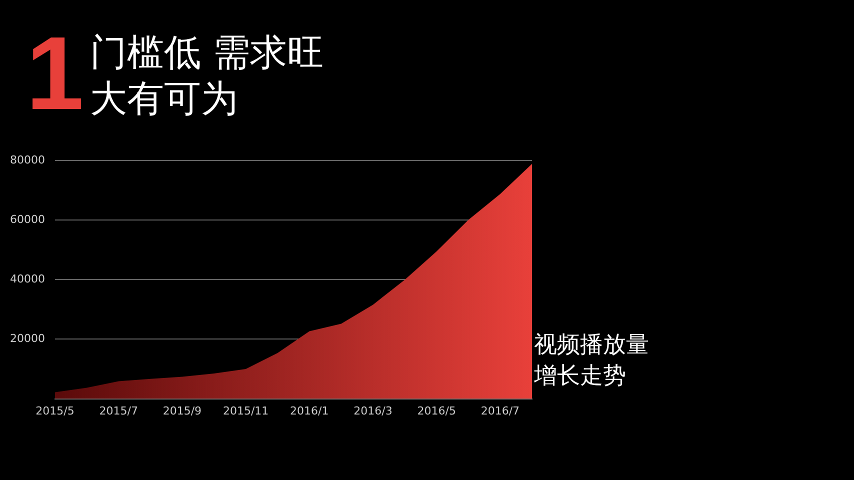 This screenshot has height=480, width=854. Describe the element at coordinates (373, 411) in the screenshot. I see `x-tick-label: 2016/3` at that location.